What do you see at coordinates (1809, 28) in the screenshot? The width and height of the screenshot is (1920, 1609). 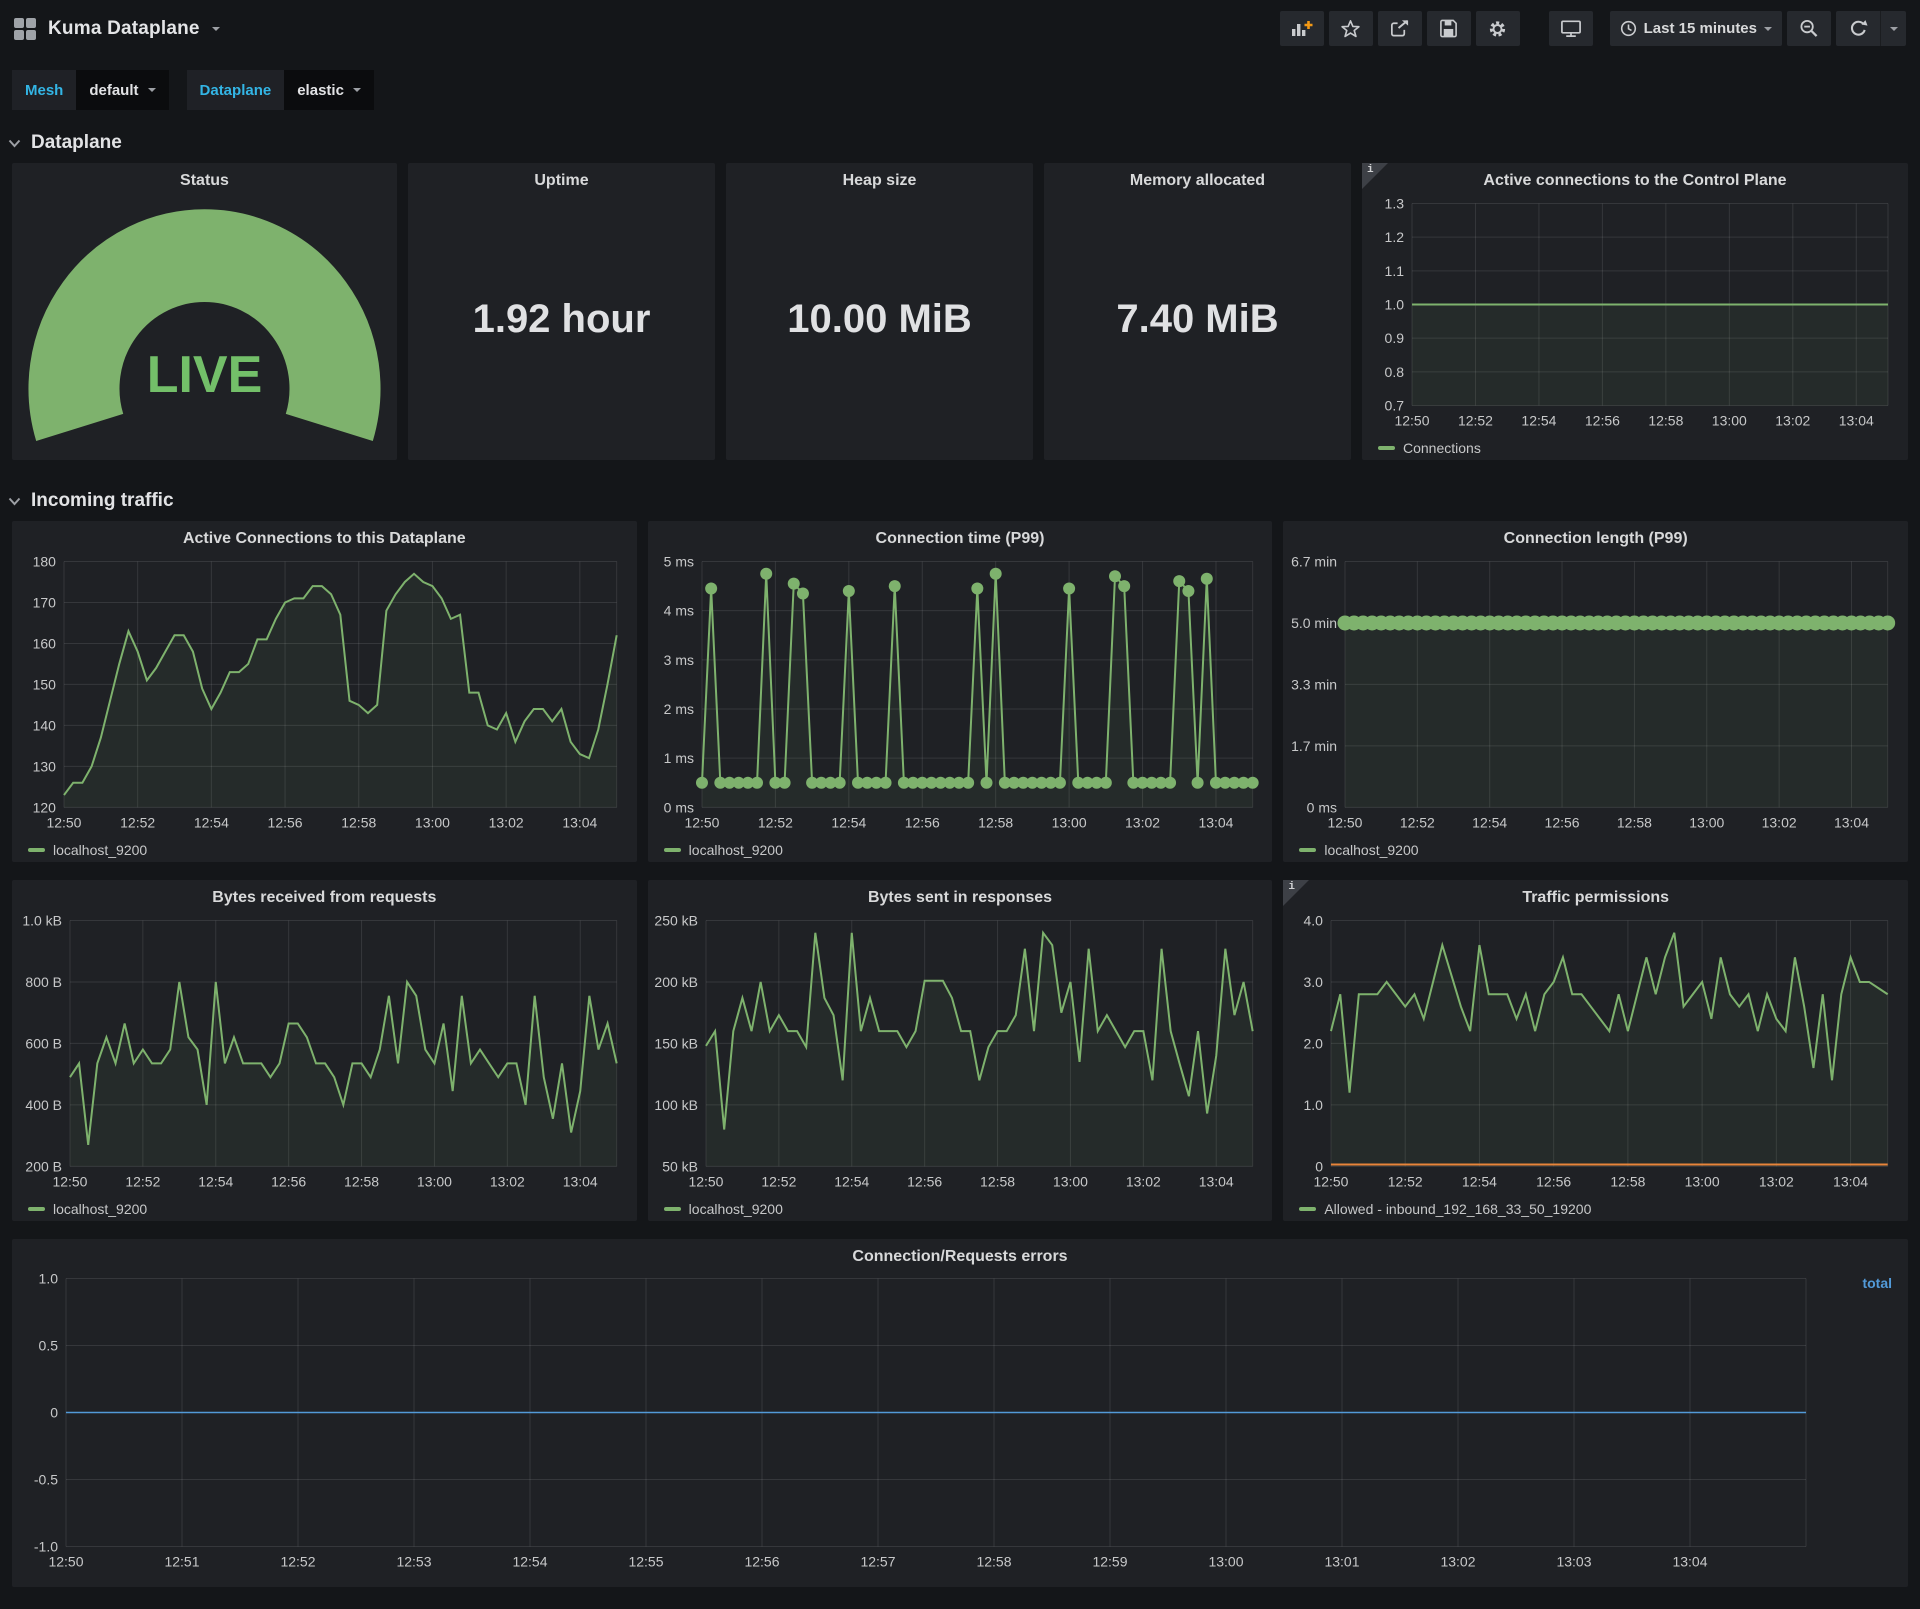 I see `zoom-out-button` at bounding box center [1809, 28].